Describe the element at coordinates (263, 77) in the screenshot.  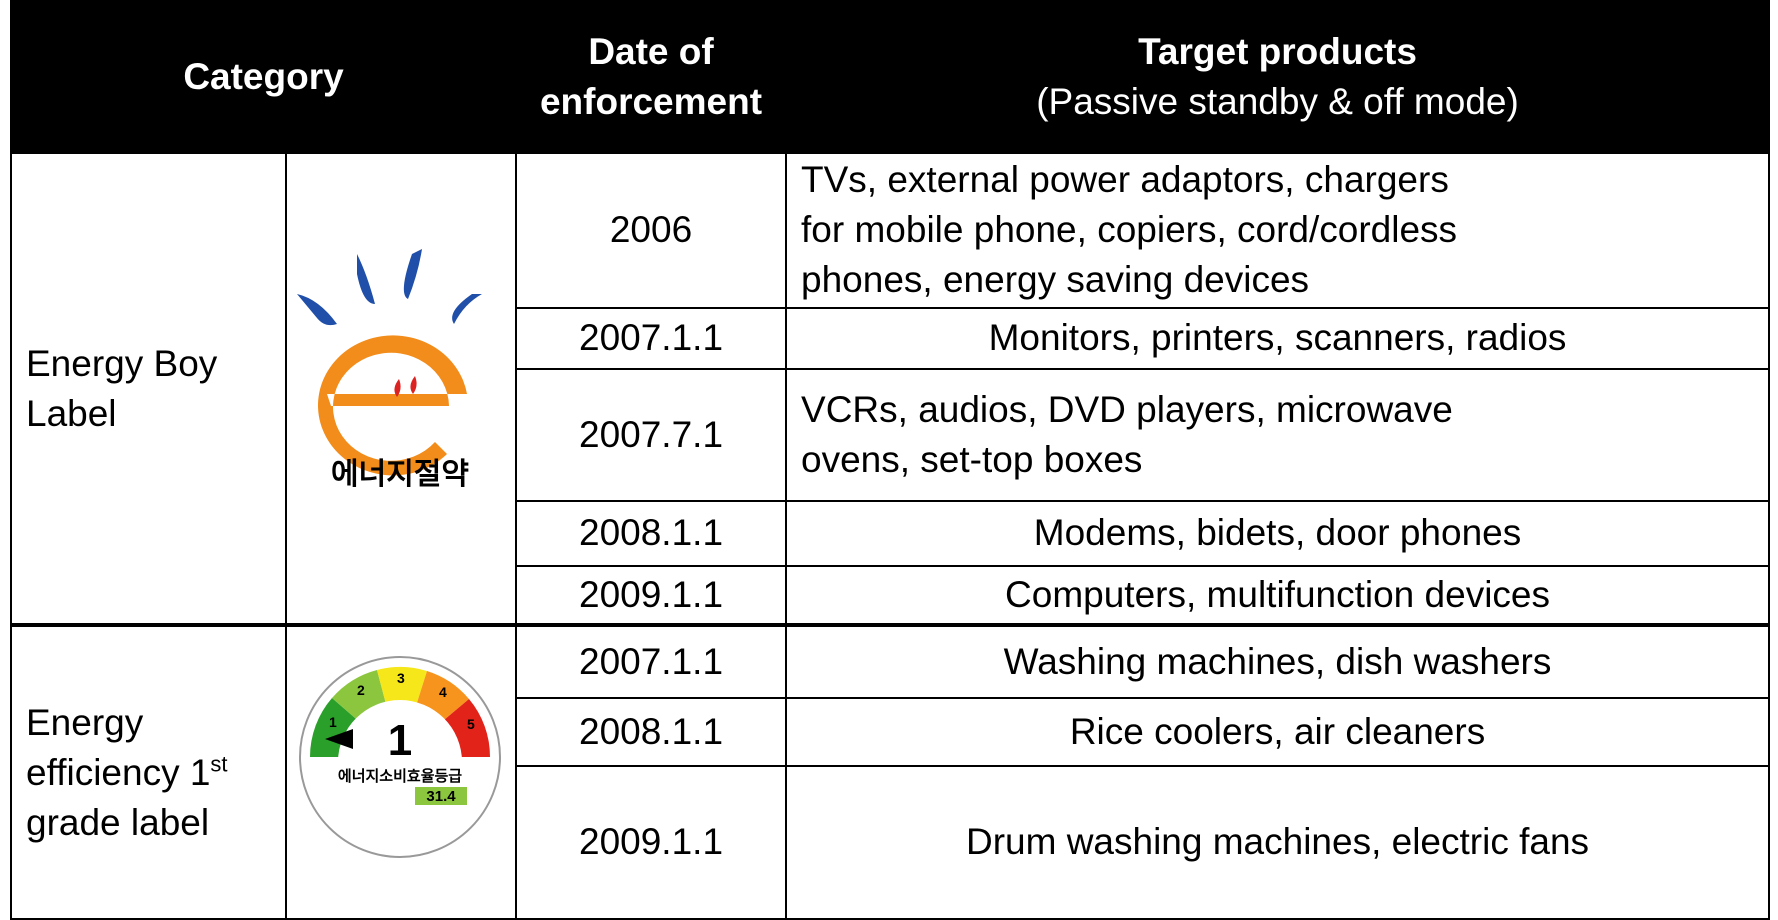
I see `header-category: Category` at that location.